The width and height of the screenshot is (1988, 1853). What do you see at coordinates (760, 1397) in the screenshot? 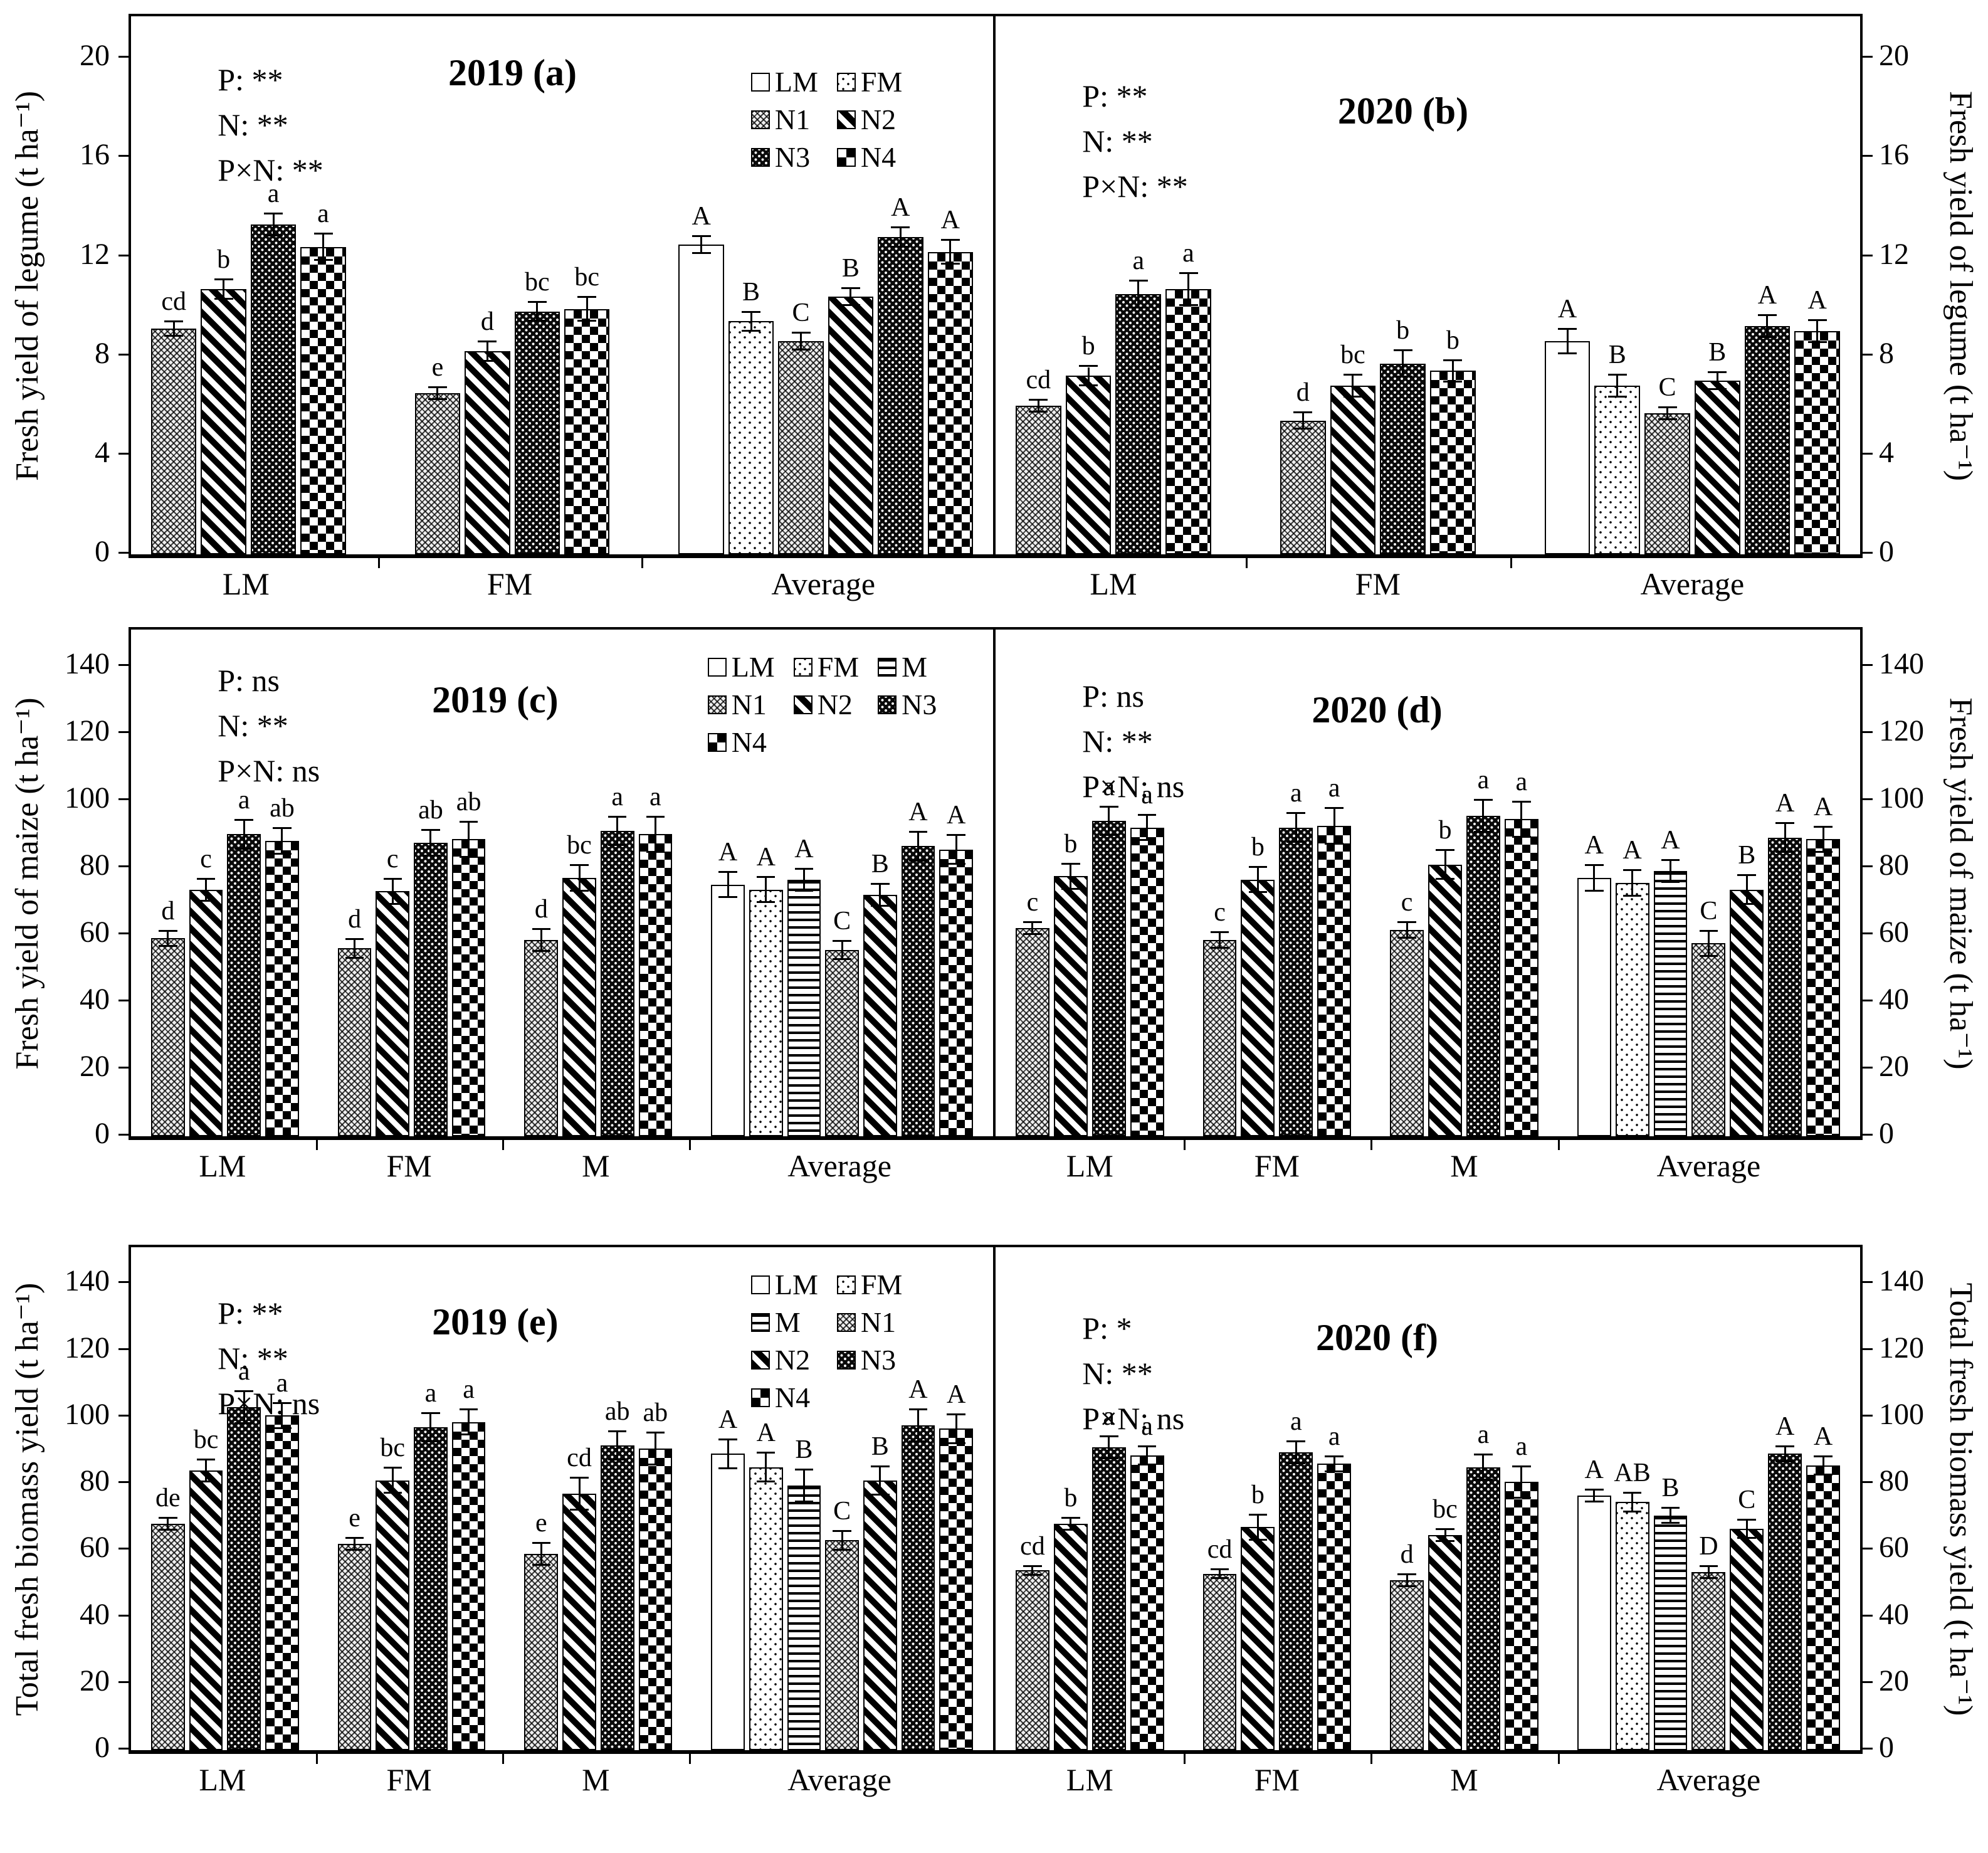
I see `legend-swatch-N4-icon` at bounding box center [760, 1397].